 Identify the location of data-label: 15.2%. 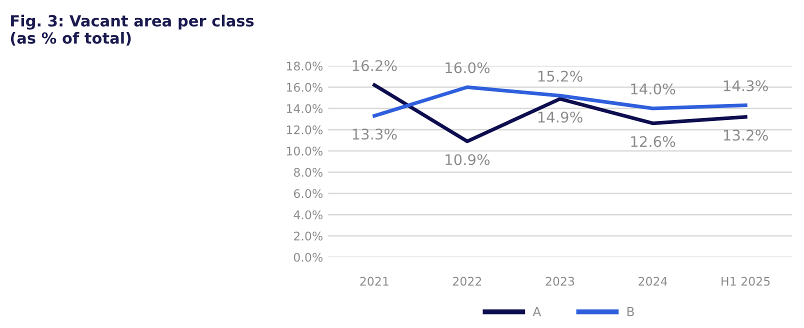
(560, 76).